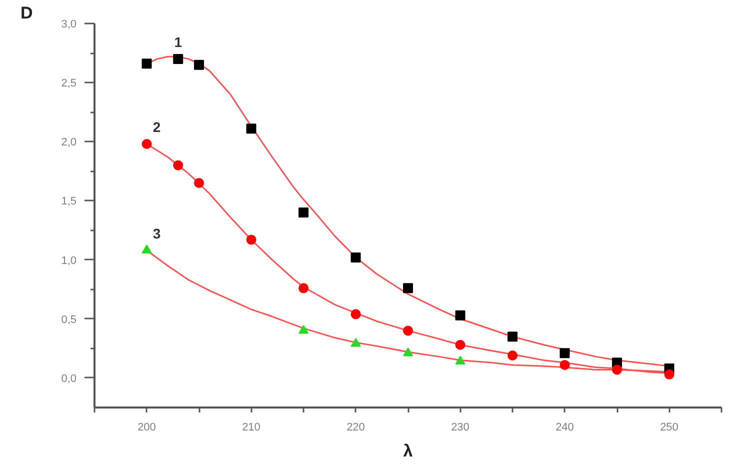  I want to click on y-axis-title: D, so click(26, 13).